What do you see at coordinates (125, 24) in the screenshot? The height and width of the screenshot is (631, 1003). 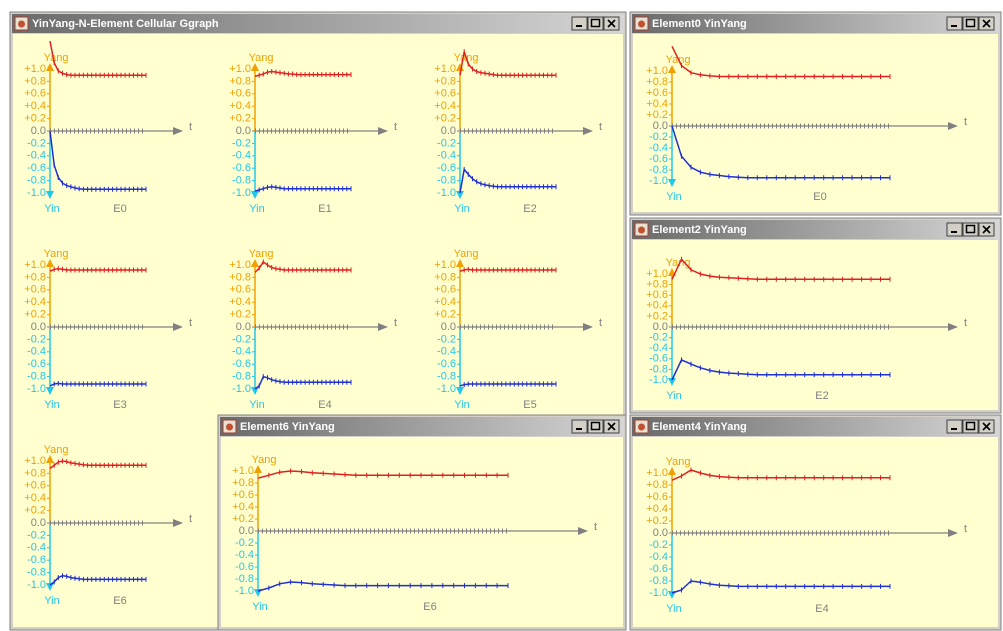 I see `window-title: YinYang-N-Element Cellular Ggraph` at bounding box center [125, 24].